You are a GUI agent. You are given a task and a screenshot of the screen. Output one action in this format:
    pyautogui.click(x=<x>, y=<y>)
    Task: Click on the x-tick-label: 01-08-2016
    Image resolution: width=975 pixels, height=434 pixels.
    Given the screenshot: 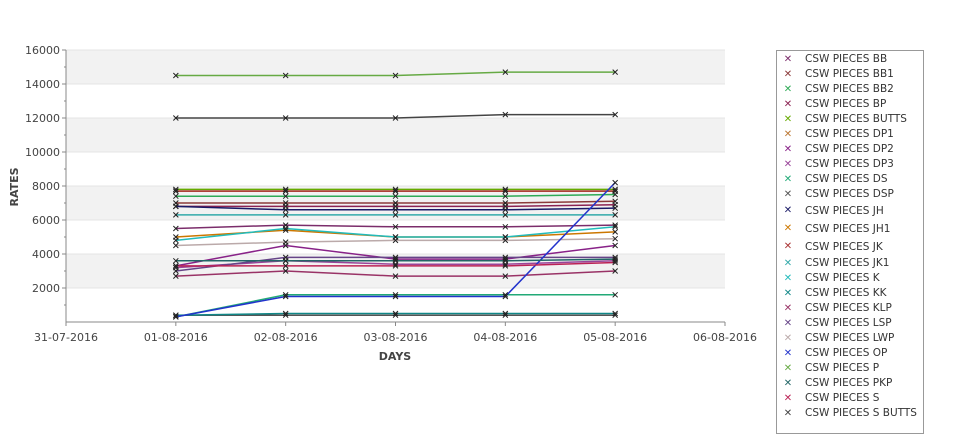 What is the action you would take?
    pyautogui.click(x=176, y=337)
    